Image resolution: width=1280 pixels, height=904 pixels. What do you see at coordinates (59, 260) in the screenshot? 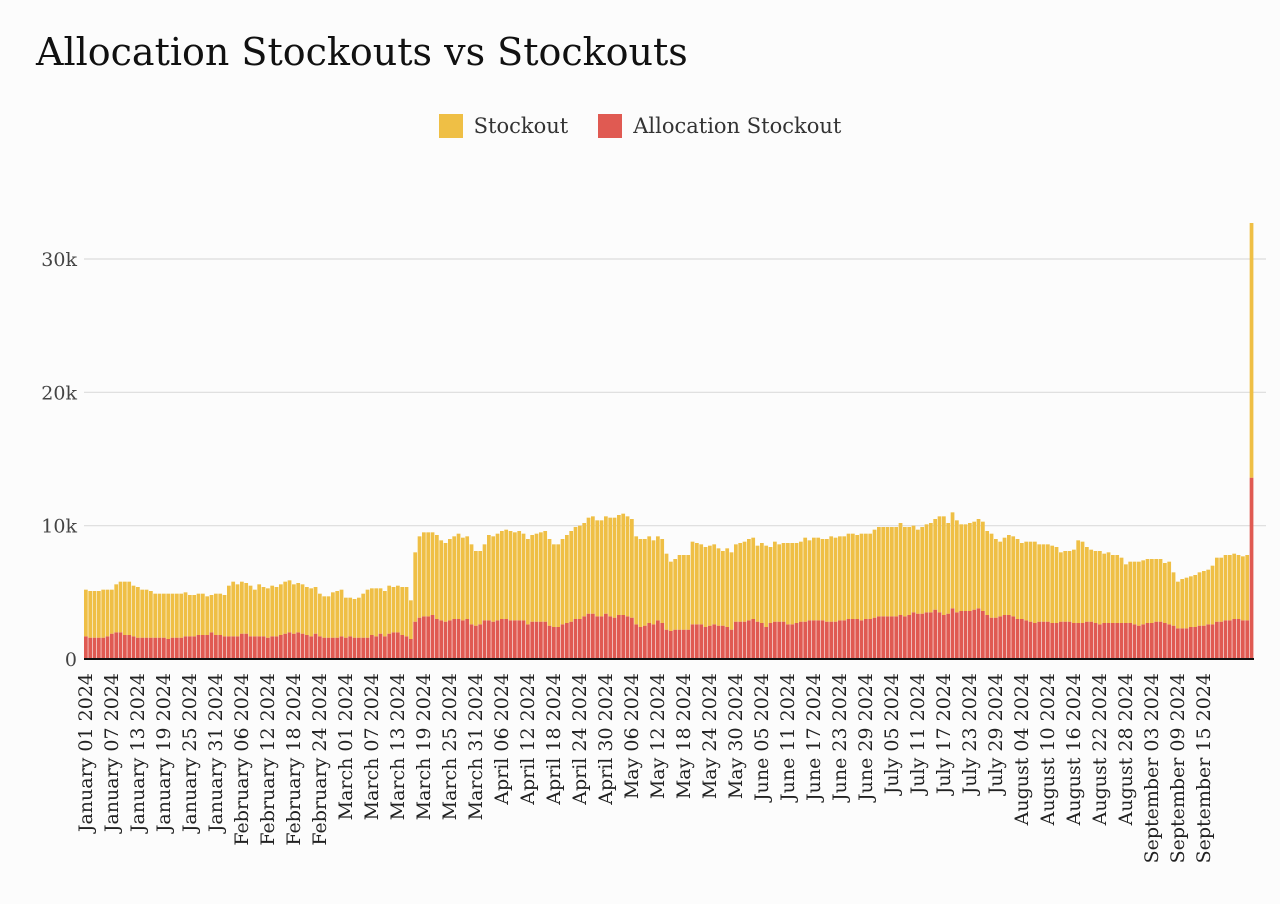
I see `y-tick-label: 30k` at bounding box center [59, 260].